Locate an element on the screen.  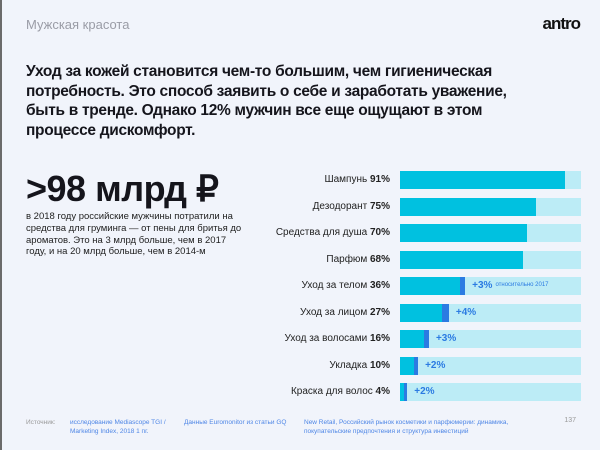
category-name: Парфюм is located at coordinates (347, 259).